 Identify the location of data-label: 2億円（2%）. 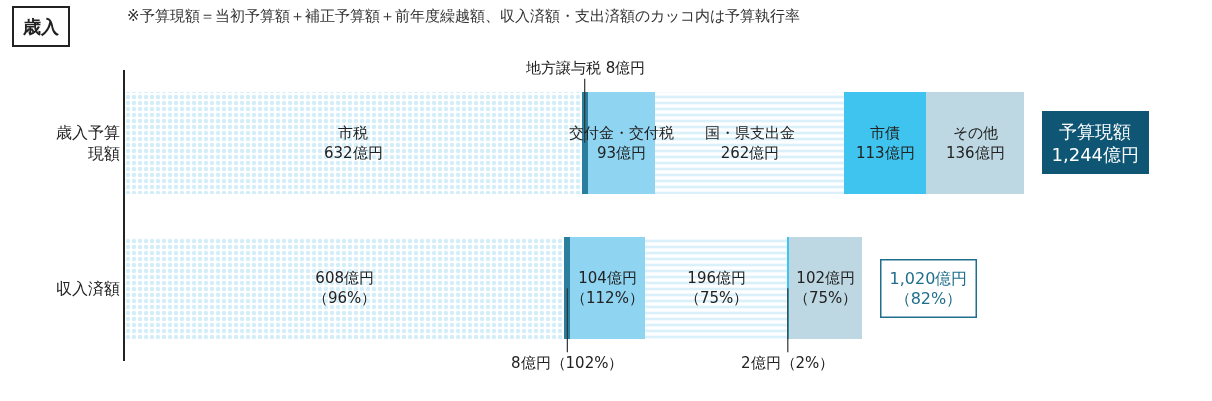
(788, 363).